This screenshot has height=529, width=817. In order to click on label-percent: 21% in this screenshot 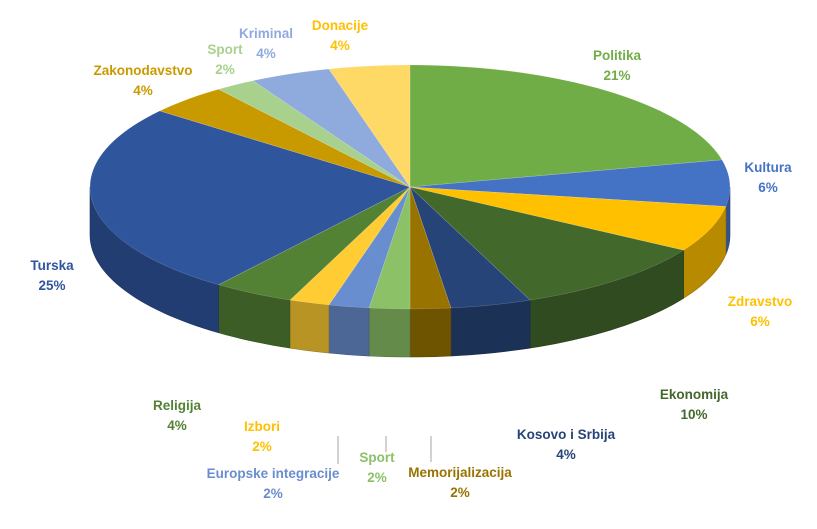, I will do `click(616, 75)`.